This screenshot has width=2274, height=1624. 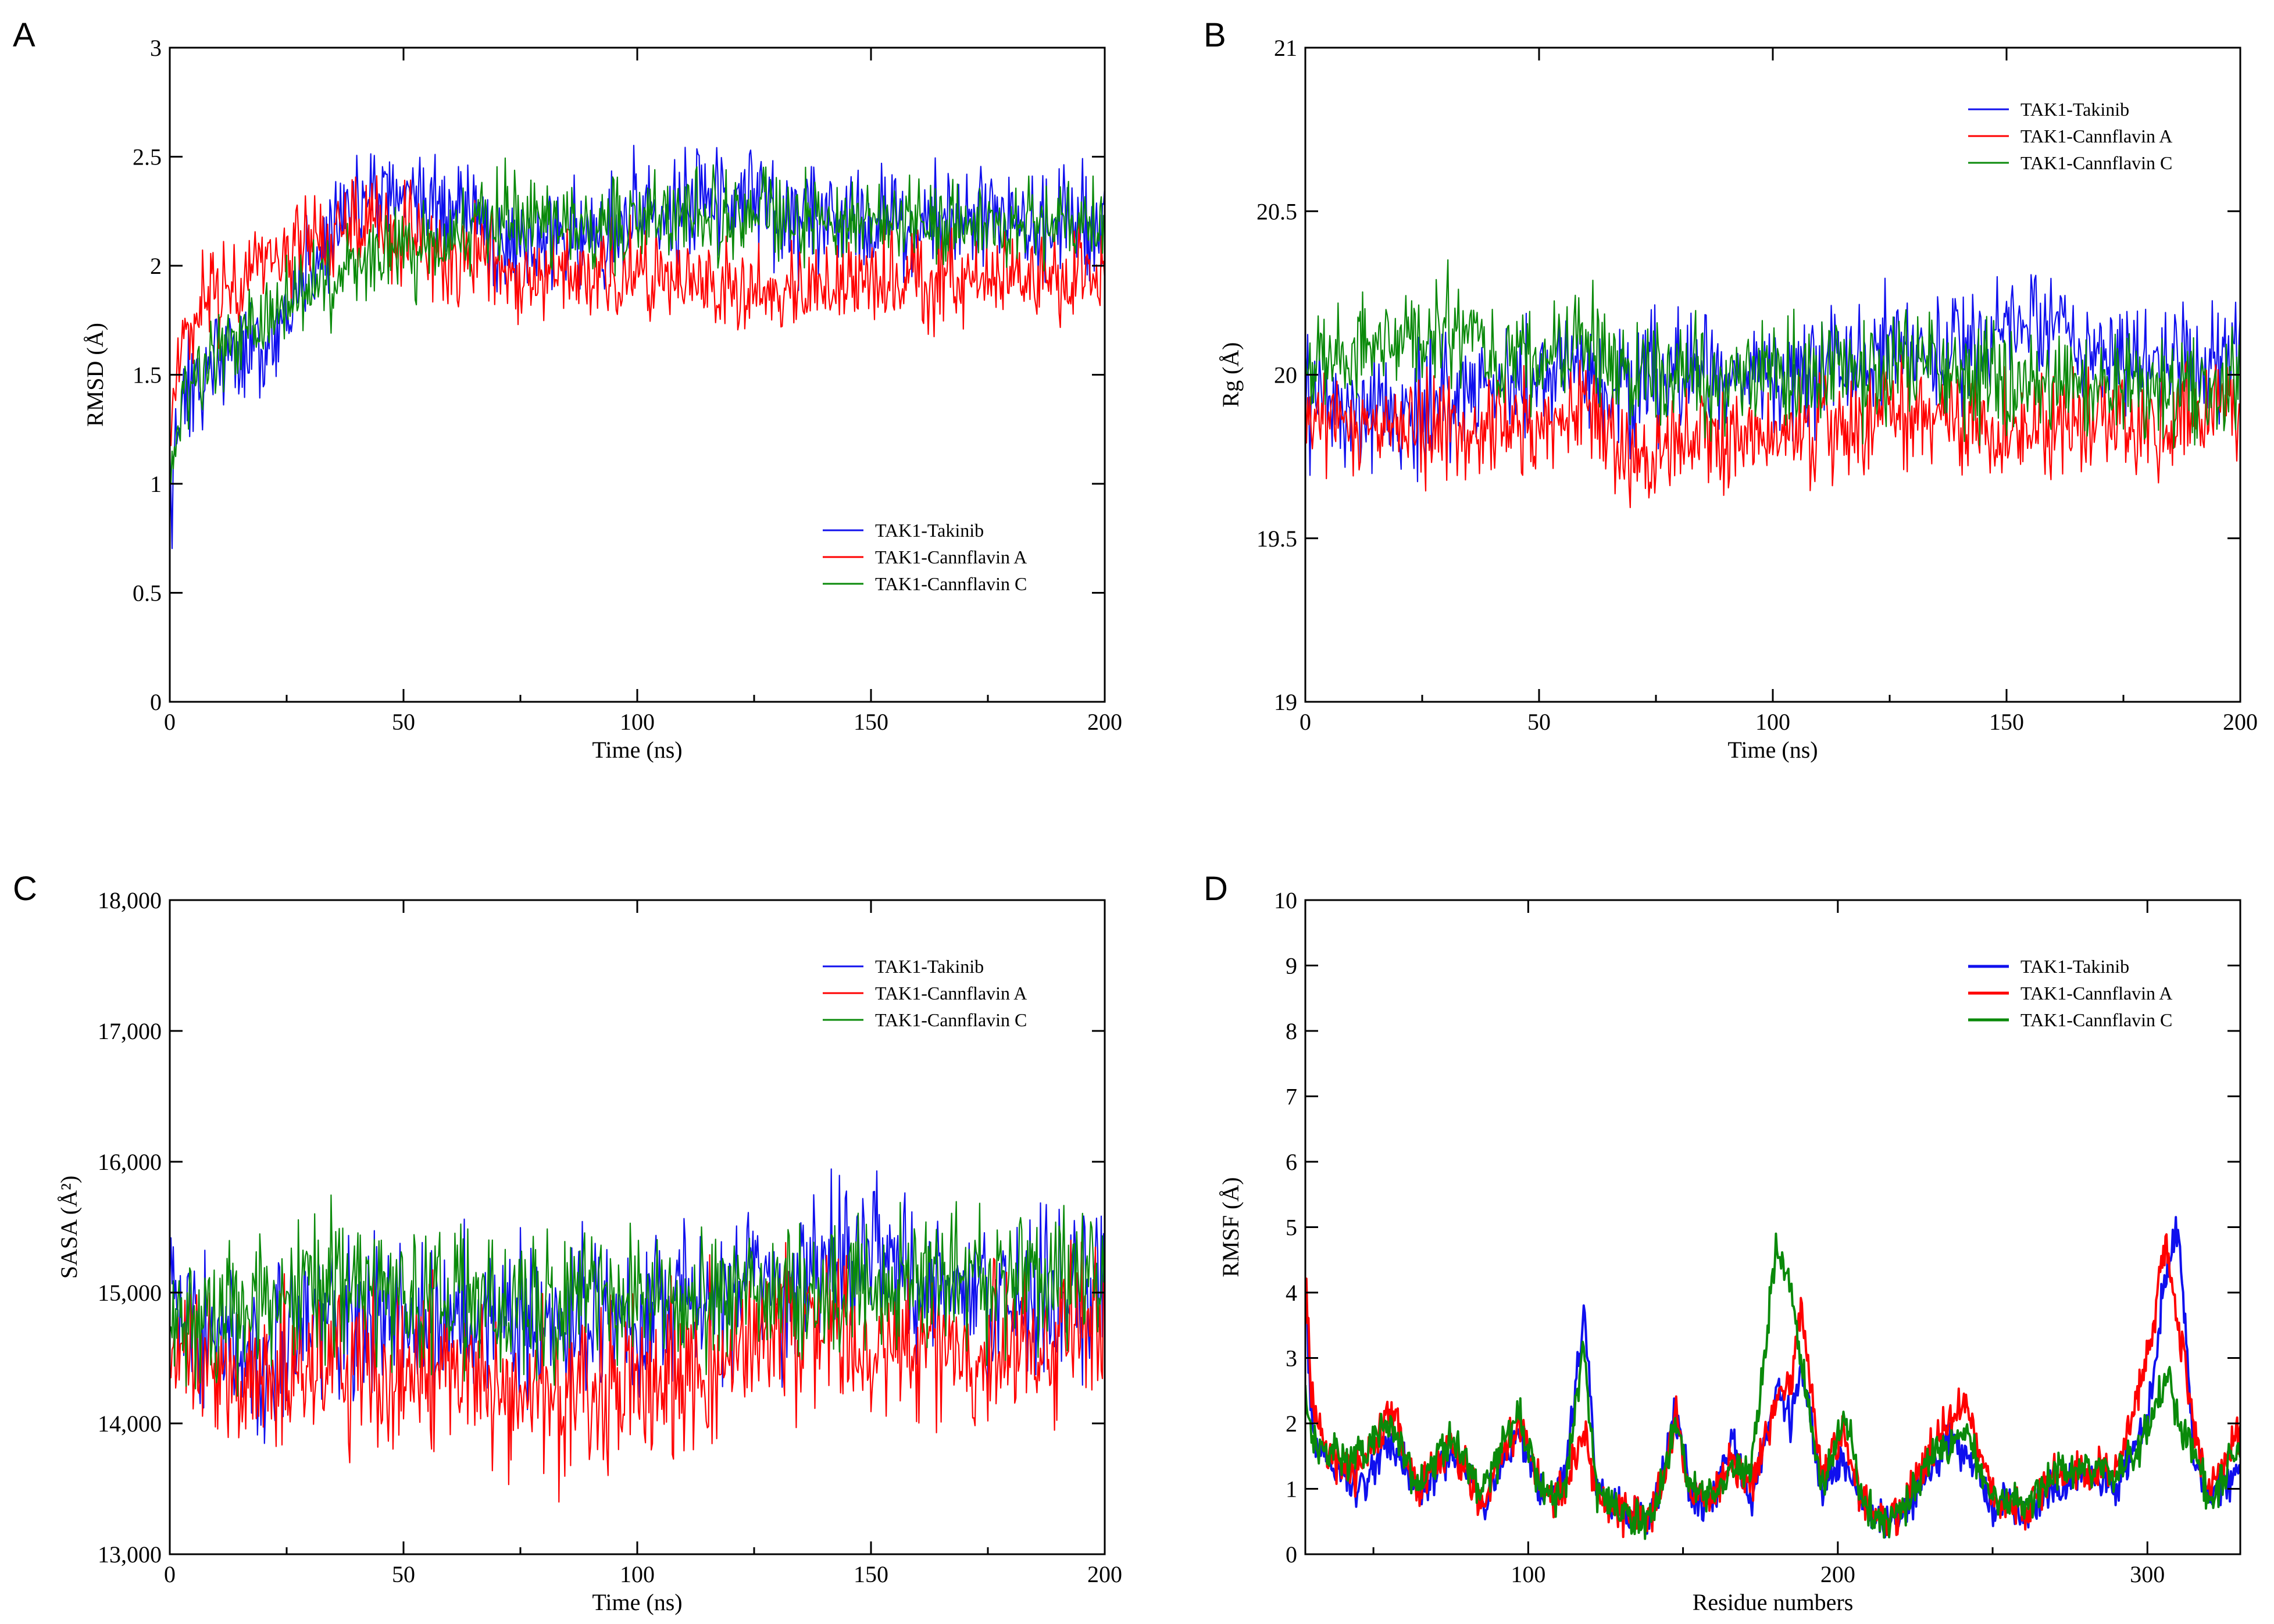 What do you see at coordinates (1774, 1602) in the screenshot?
I see `x-axis-title: Residue numbers` at bounding box center [1774, 1602].